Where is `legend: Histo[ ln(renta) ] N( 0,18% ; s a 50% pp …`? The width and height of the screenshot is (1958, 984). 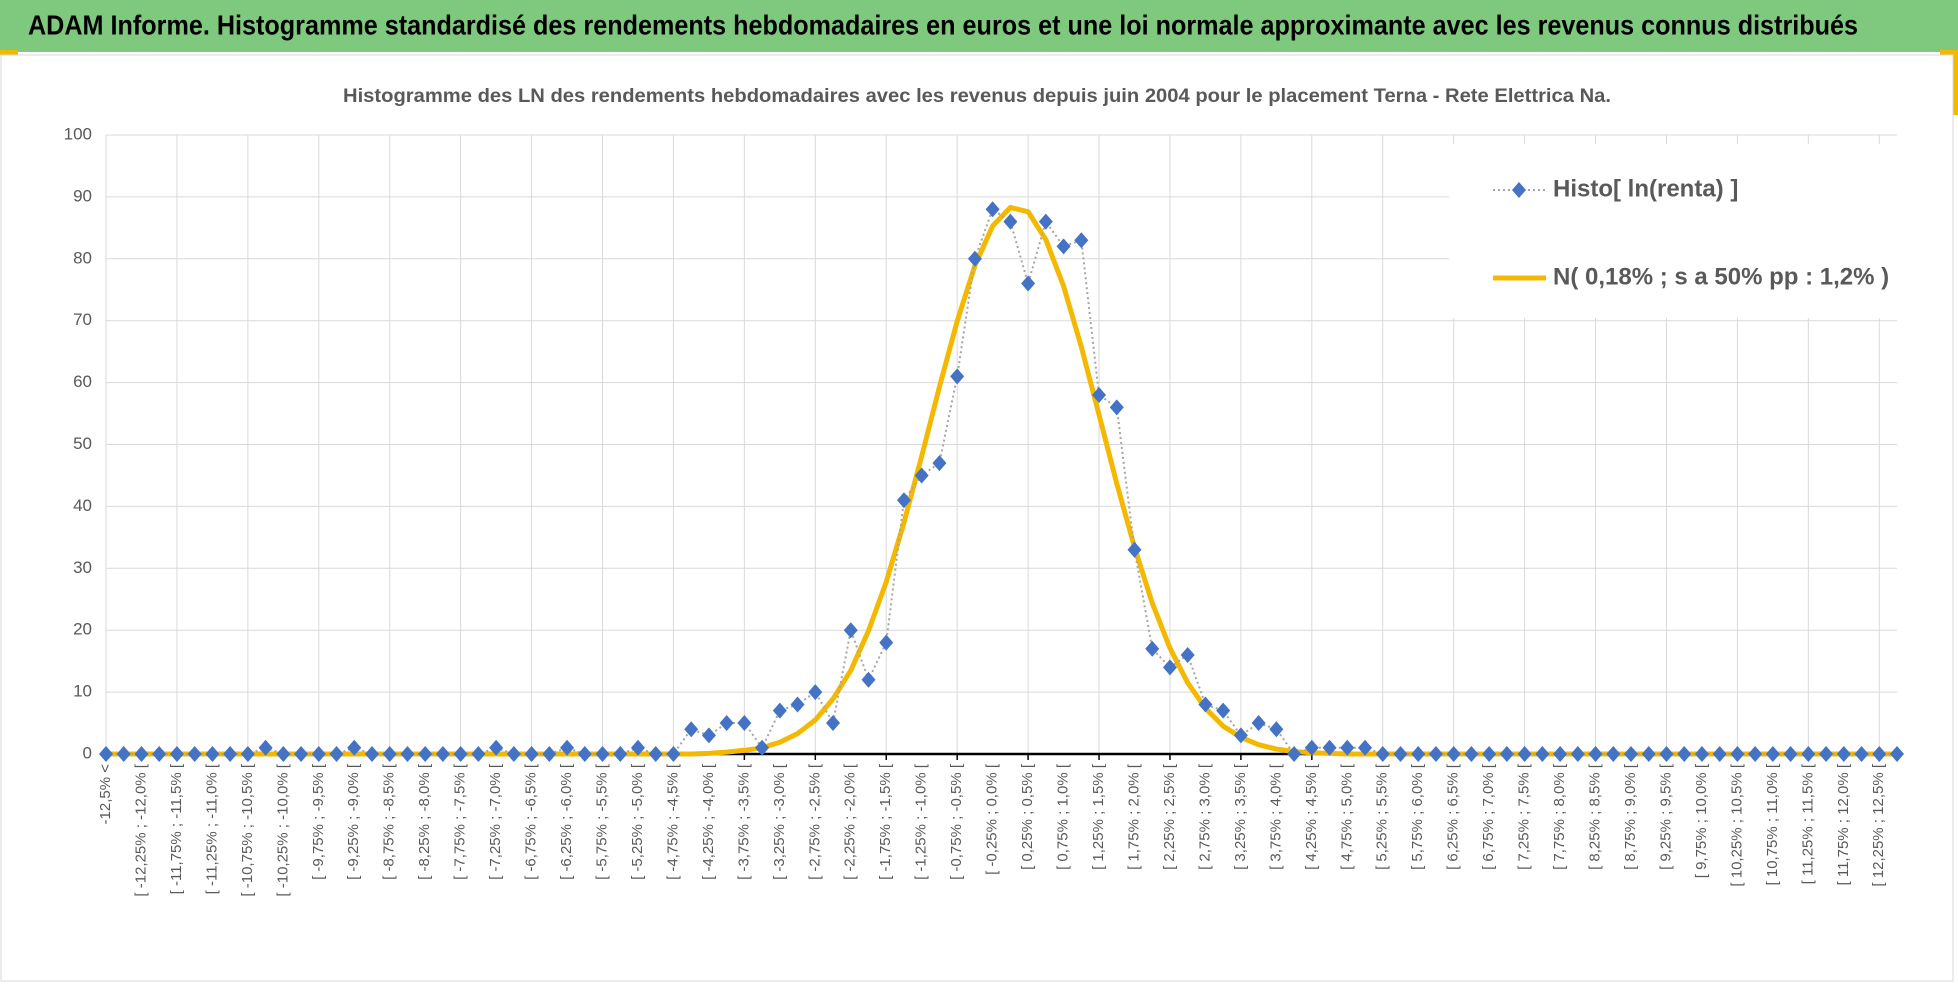 legend: Histo[ ln(renta) ] N( 0,18% ; s a 50% pp … is located at coordinates (1673, 231).